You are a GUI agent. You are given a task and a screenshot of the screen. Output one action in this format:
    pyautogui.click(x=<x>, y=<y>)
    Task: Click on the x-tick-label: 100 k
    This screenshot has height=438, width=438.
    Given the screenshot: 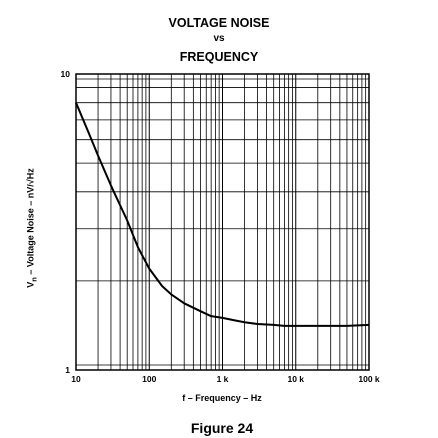 What is the action you would take?
    pyautogui.click(x=369, y=379)
    